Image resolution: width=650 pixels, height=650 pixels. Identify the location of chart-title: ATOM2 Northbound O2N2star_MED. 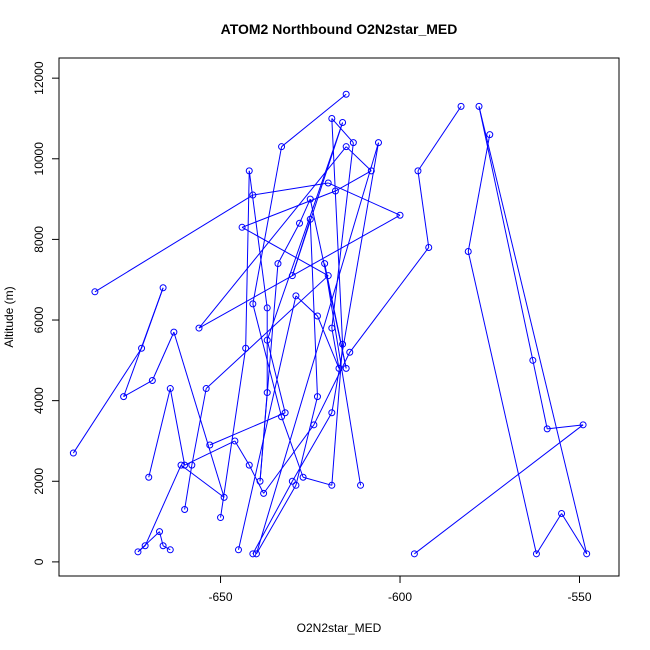
(339, 29).